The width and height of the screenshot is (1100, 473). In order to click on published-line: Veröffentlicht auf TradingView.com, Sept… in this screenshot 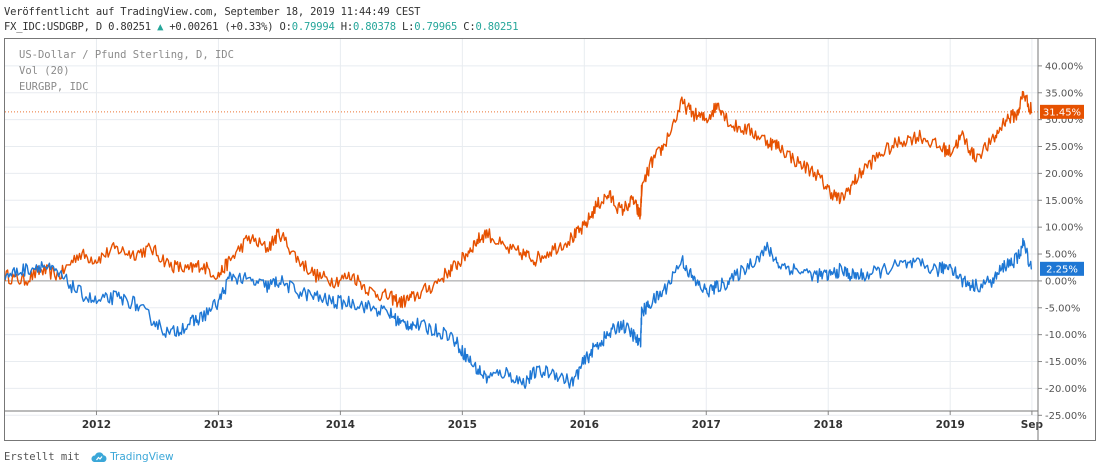, I will do `click(212, 12)`.